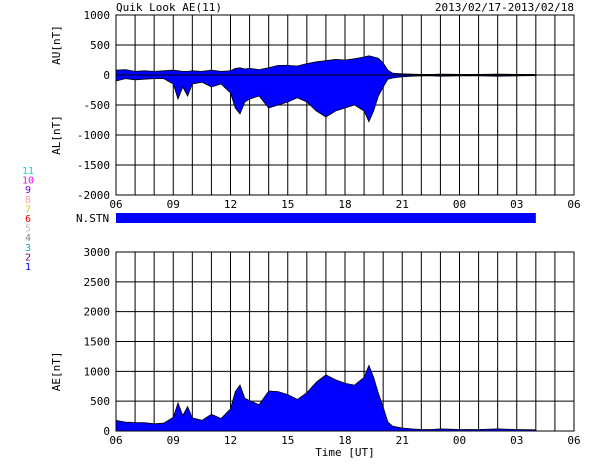 The width and height of the screenshot is (590, 465). I want to click on au-al-envelope, so click(326, 89).